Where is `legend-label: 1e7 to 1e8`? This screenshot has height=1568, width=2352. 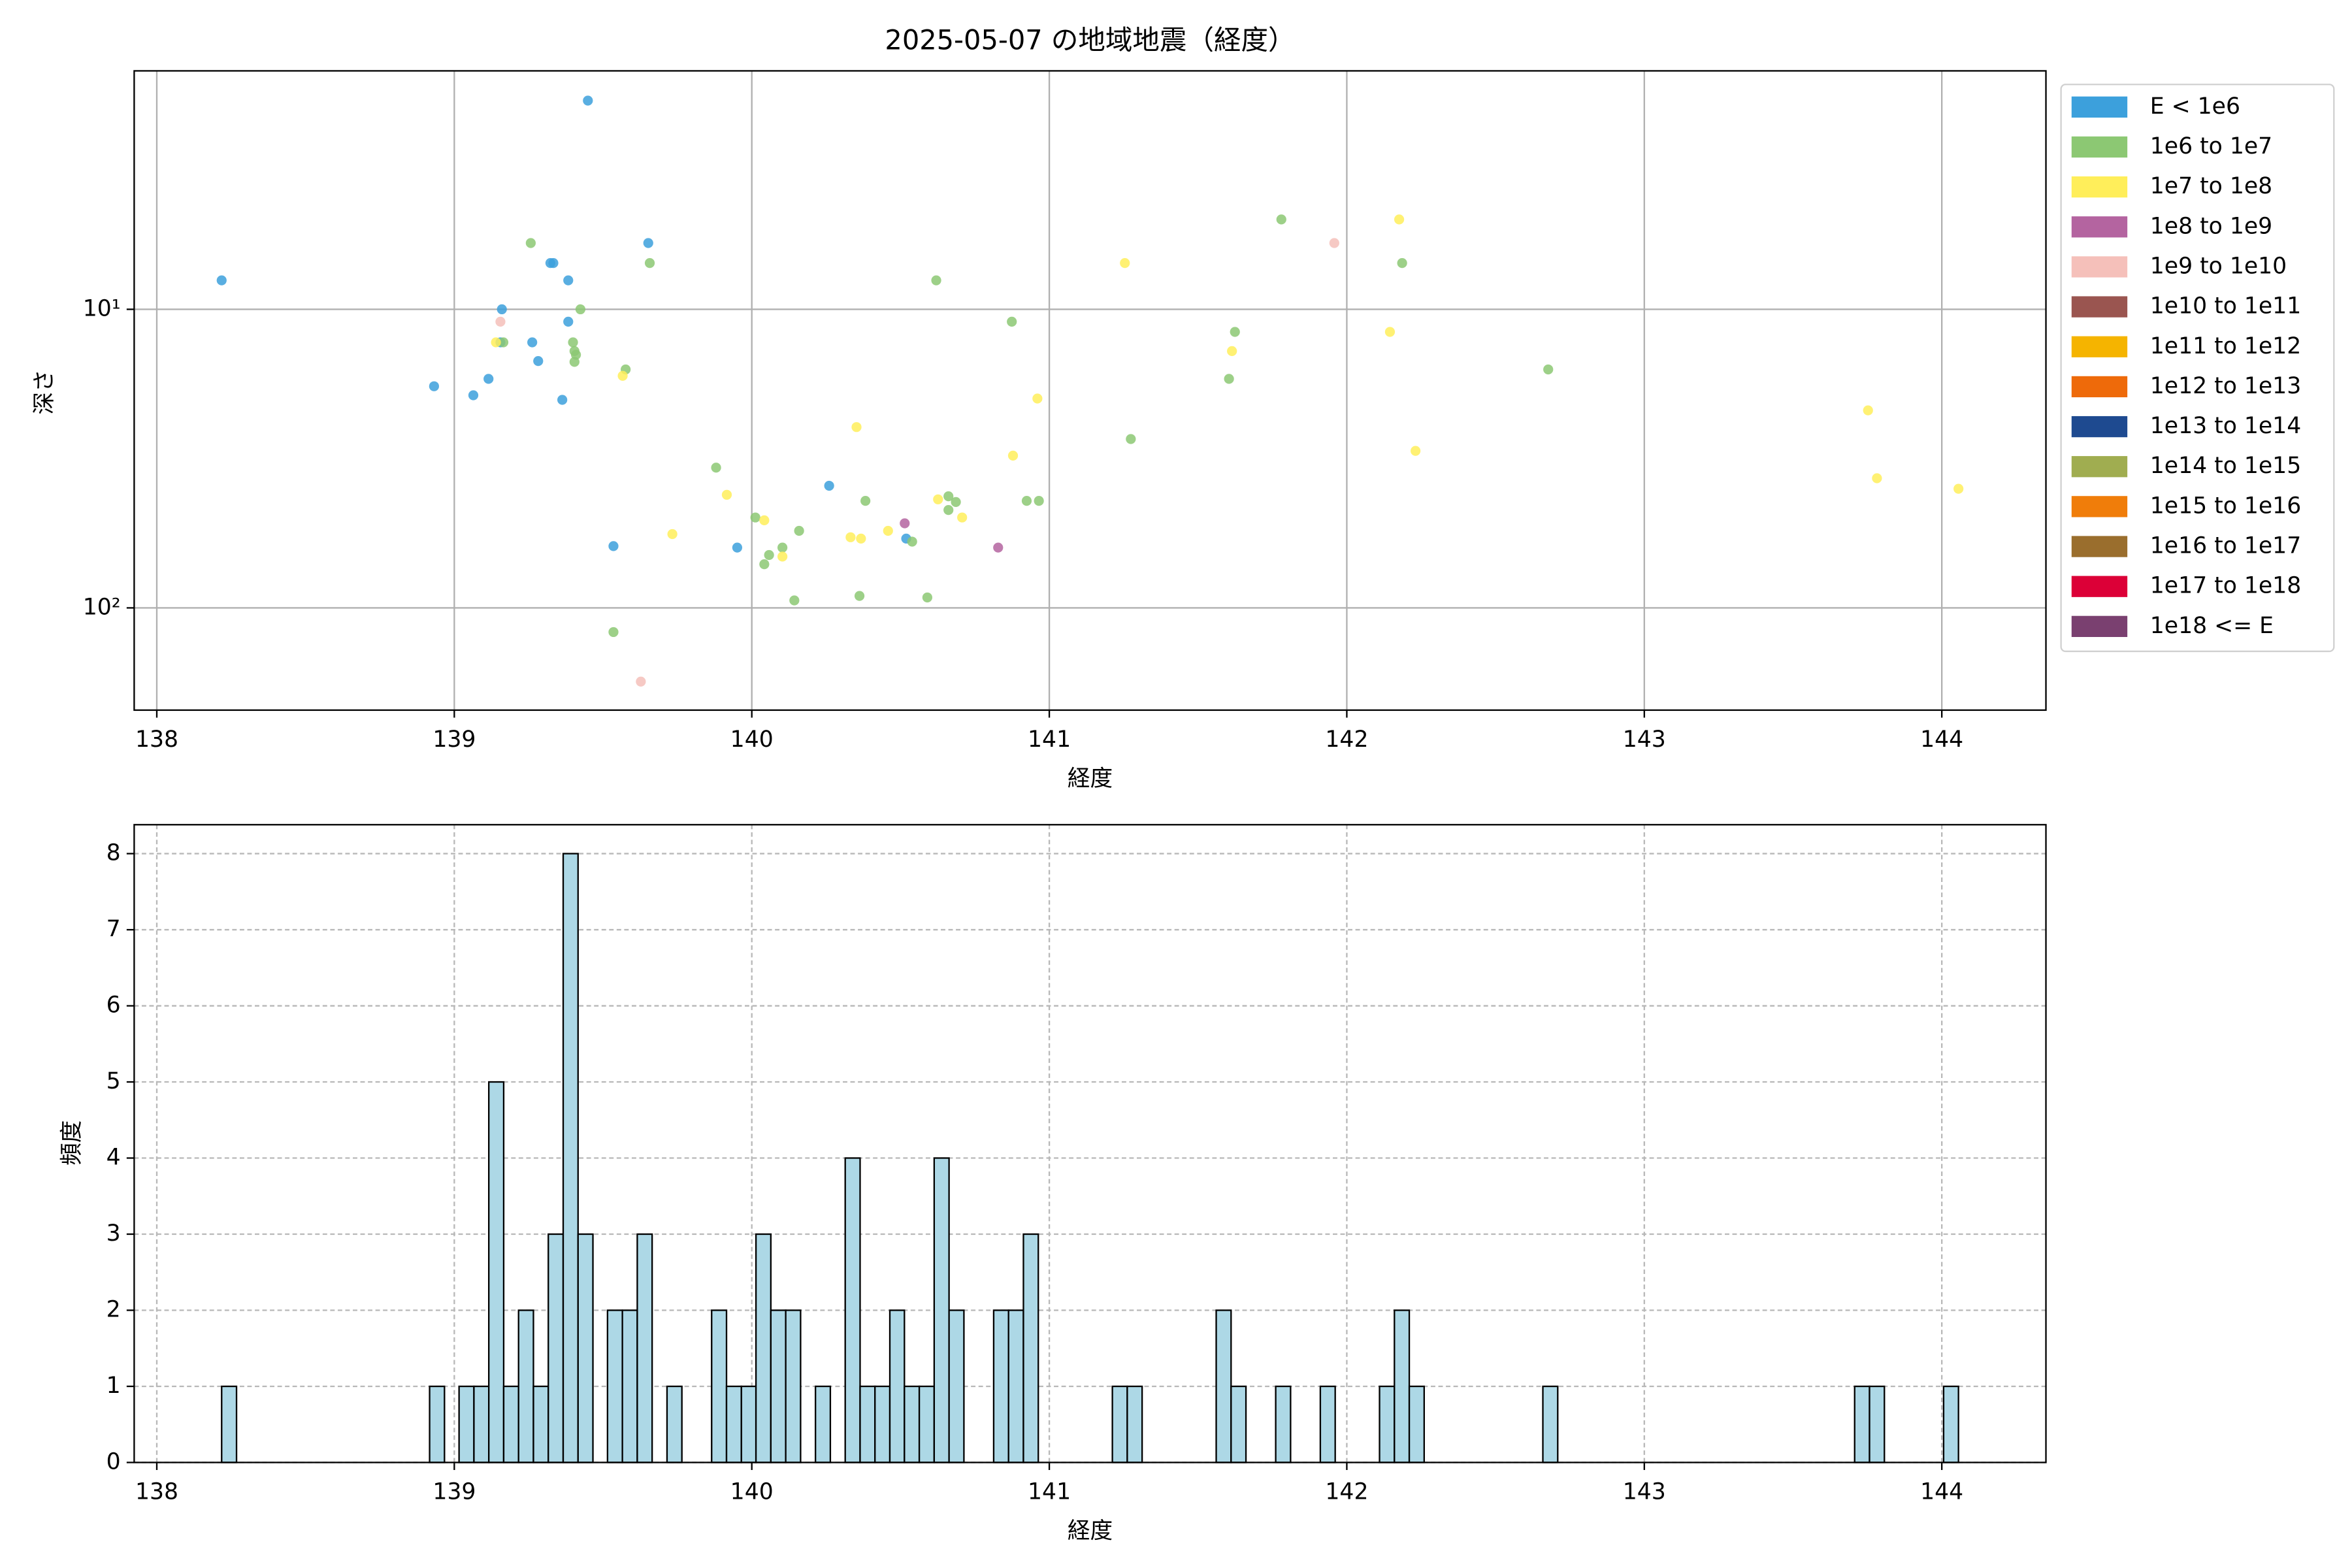
legend-label: 1e7 to 1e8 is located at coordinates (2211, 186).